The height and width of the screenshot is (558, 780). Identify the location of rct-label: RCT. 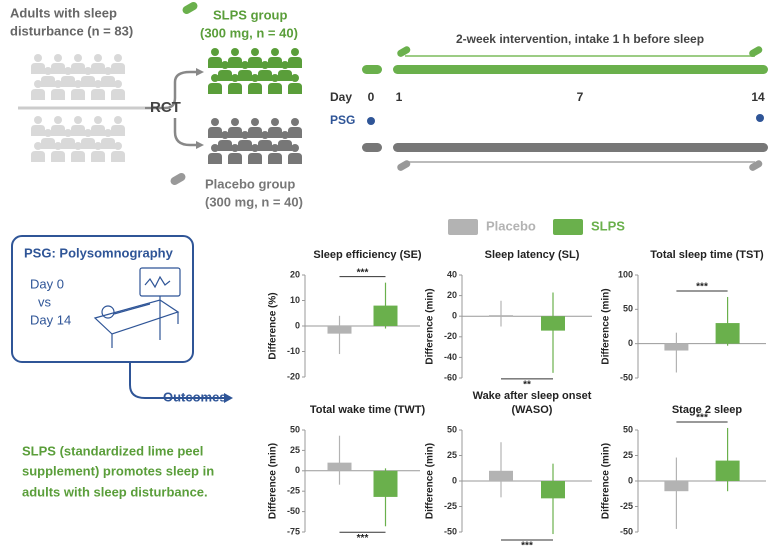
(165, 107).